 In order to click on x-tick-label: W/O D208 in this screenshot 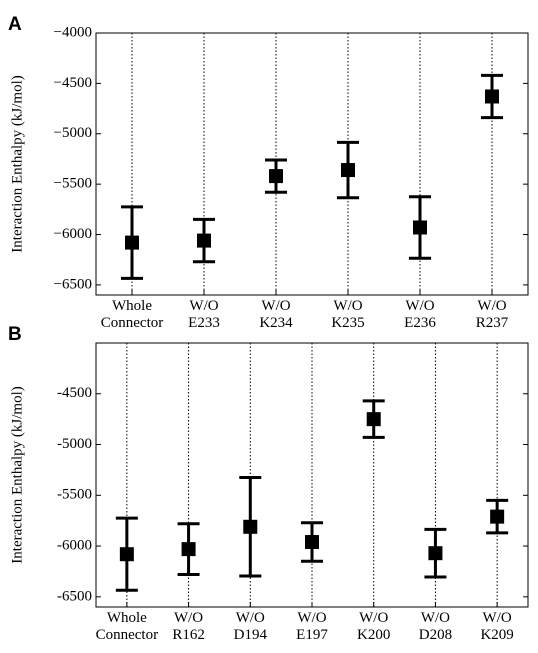, I will do `click(435, 626)`.